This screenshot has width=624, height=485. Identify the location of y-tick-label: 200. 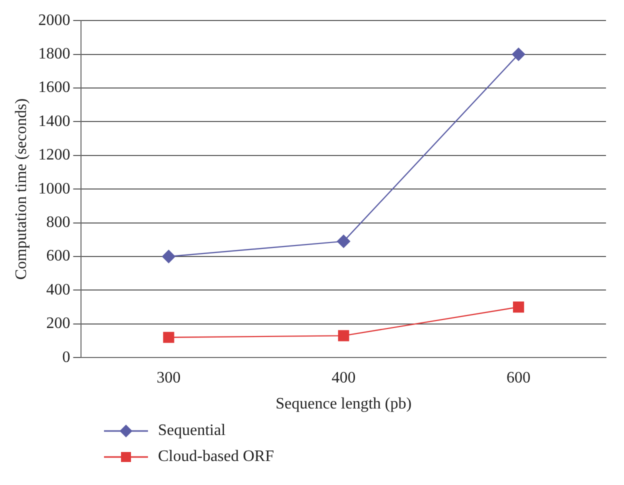
(58, 323).